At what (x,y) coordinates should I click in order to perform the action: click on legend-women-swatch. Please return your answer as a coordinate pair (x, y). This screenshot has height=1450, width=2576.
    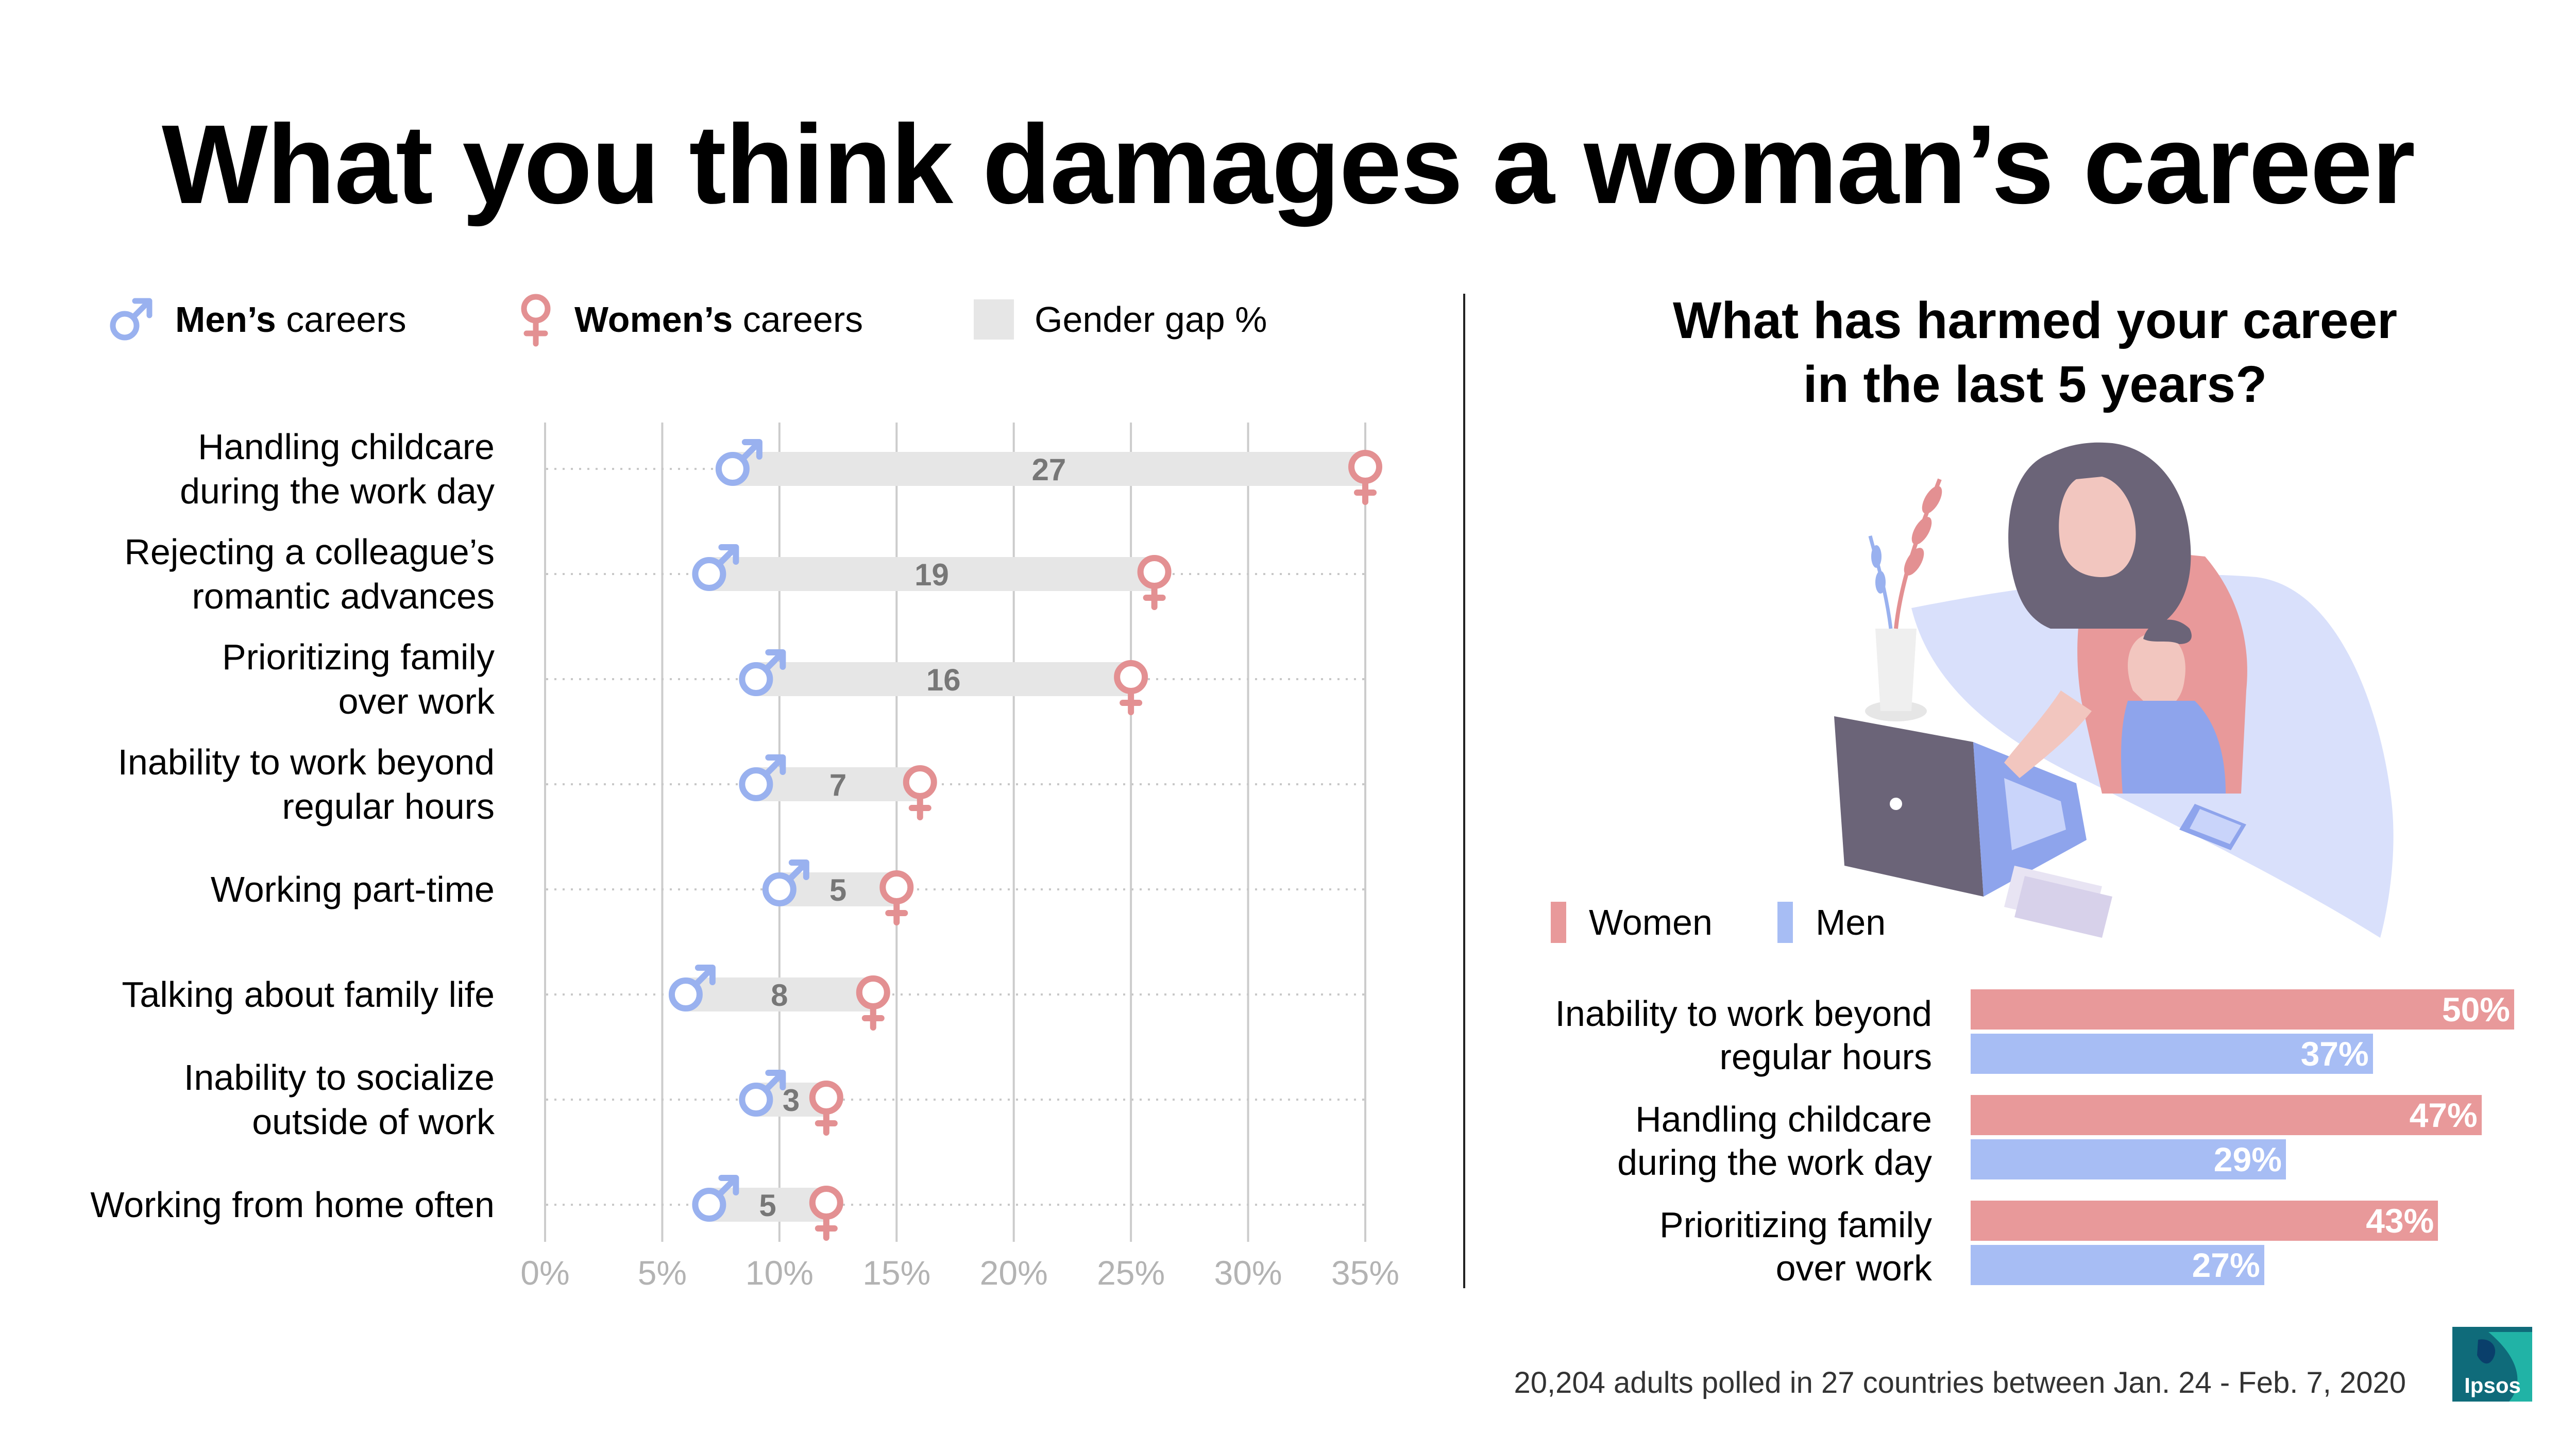
    Looking at the image, I should click on (1558, 922).